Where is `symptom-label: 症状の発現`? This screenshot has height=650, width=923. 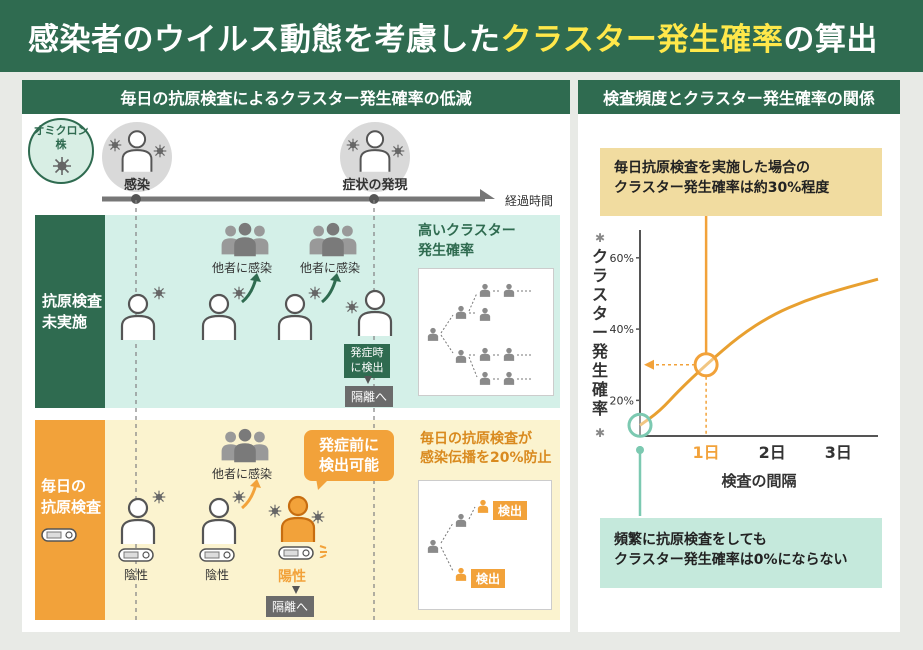 symptom-label: 症状の発現 is located at coordinates (375, 185).